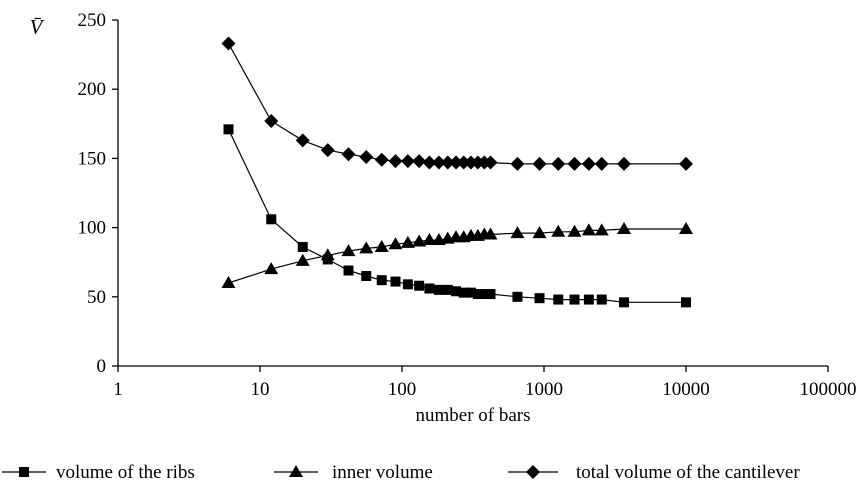  I want to click on x-tick-label: 10, so click(260, 389).